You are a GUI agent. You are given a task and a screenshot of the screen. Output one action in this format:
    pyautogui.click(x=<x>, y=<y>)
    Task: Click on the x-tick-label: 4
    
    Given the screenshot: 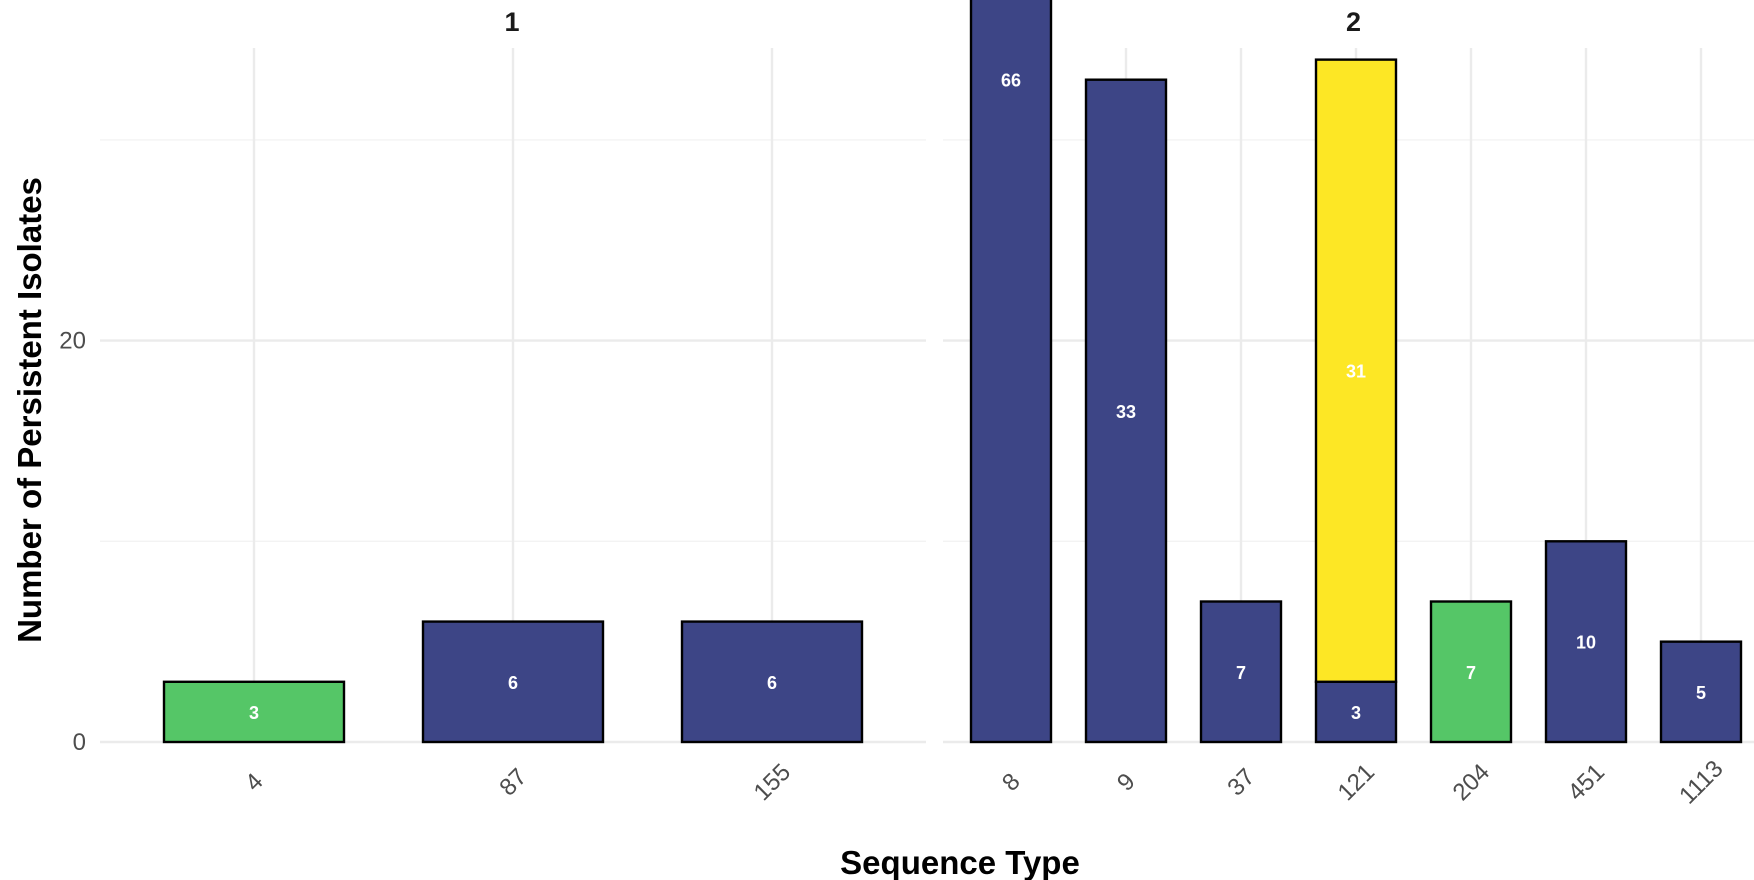 What is the action you would take?
    pyautogui.click(x=254, y=782)
    